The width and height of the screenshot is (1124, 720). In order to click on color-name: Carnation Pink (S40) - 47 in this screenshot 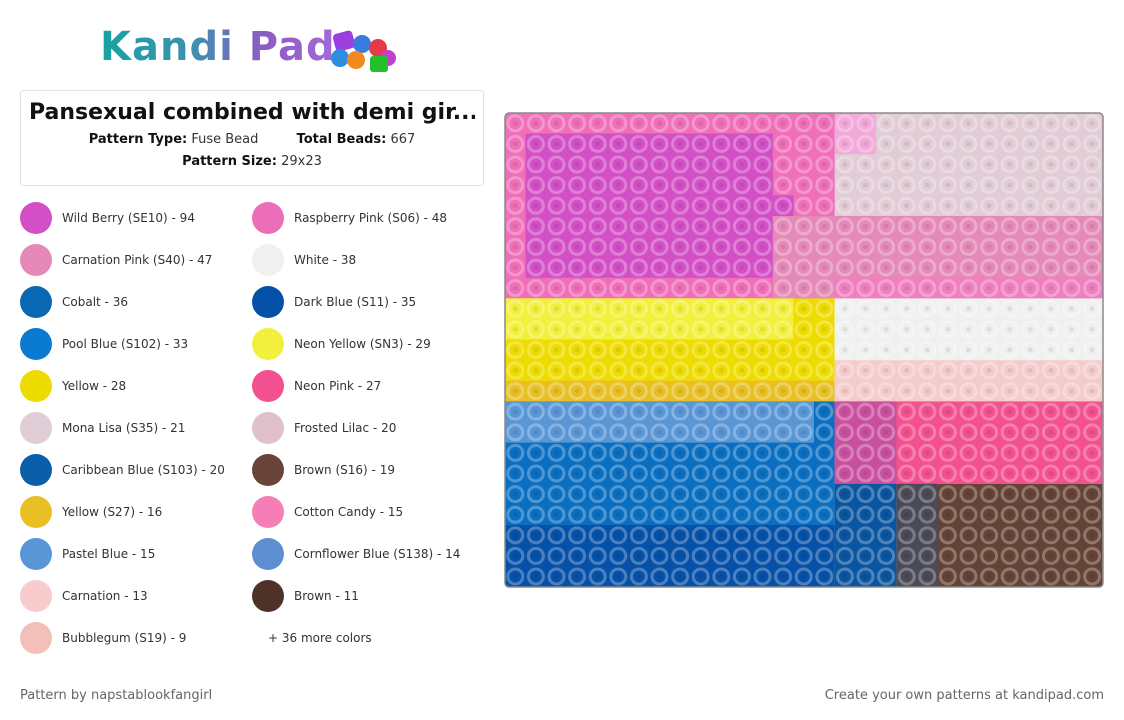, I will do `click(137, 260)`.